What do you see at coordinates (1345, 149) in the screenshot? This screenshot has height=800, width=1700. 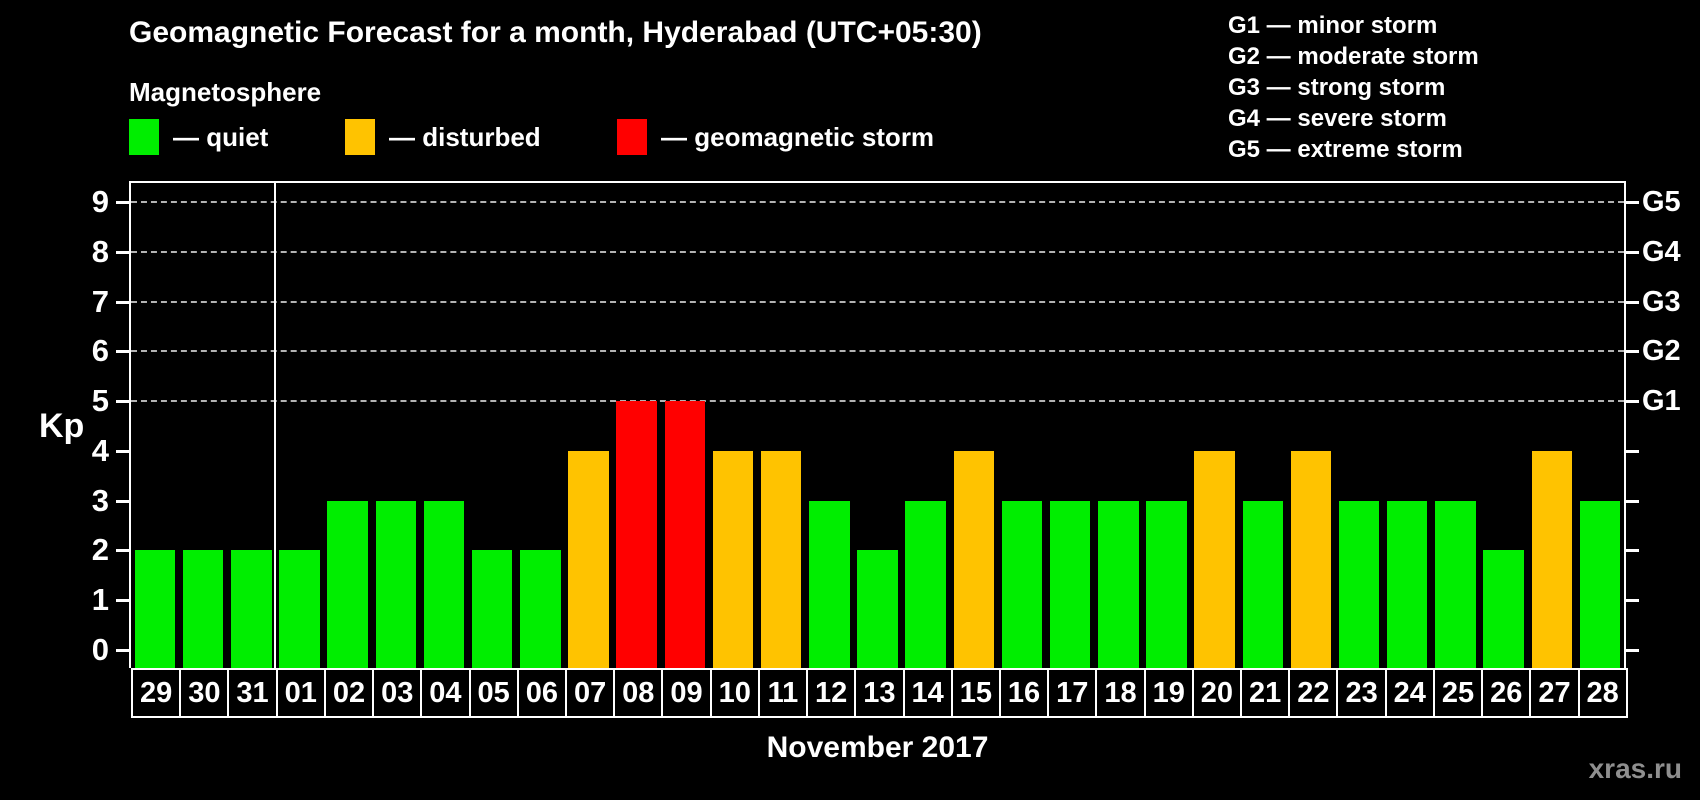 I see `g-scale-item-5: G5 — extreme storm` at bounding box center [1345, 149].